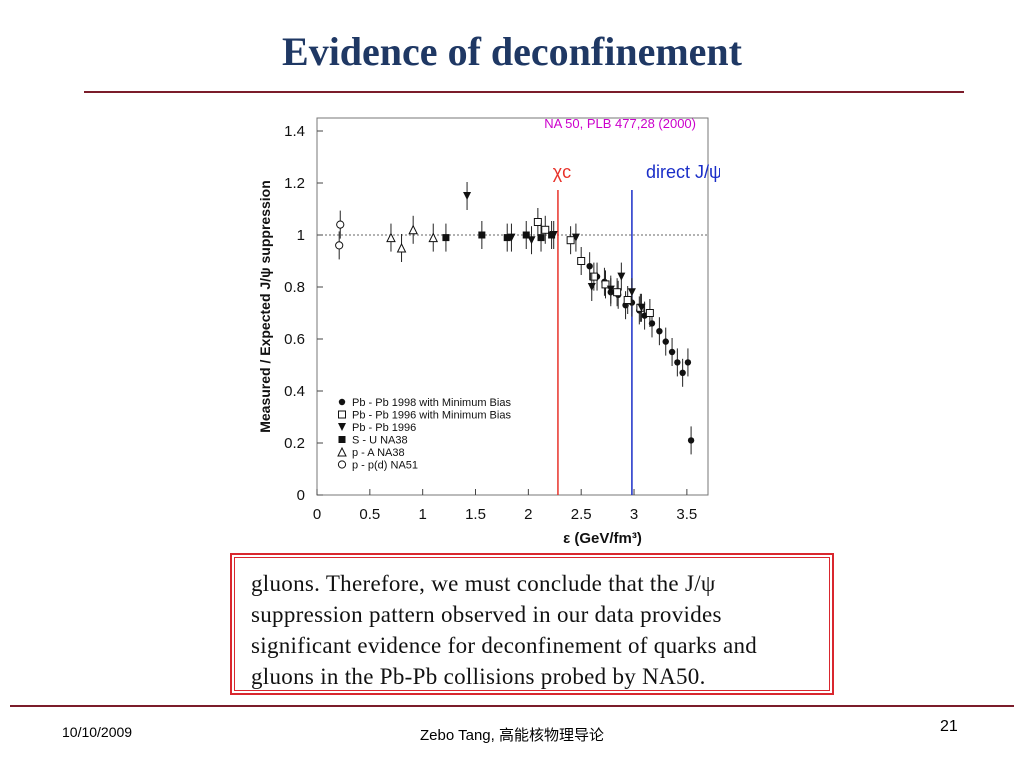  Describe the element at coordinates (512, 51) in the screenshot. I see `slide-title: Evidence of deconfinement` at that location.